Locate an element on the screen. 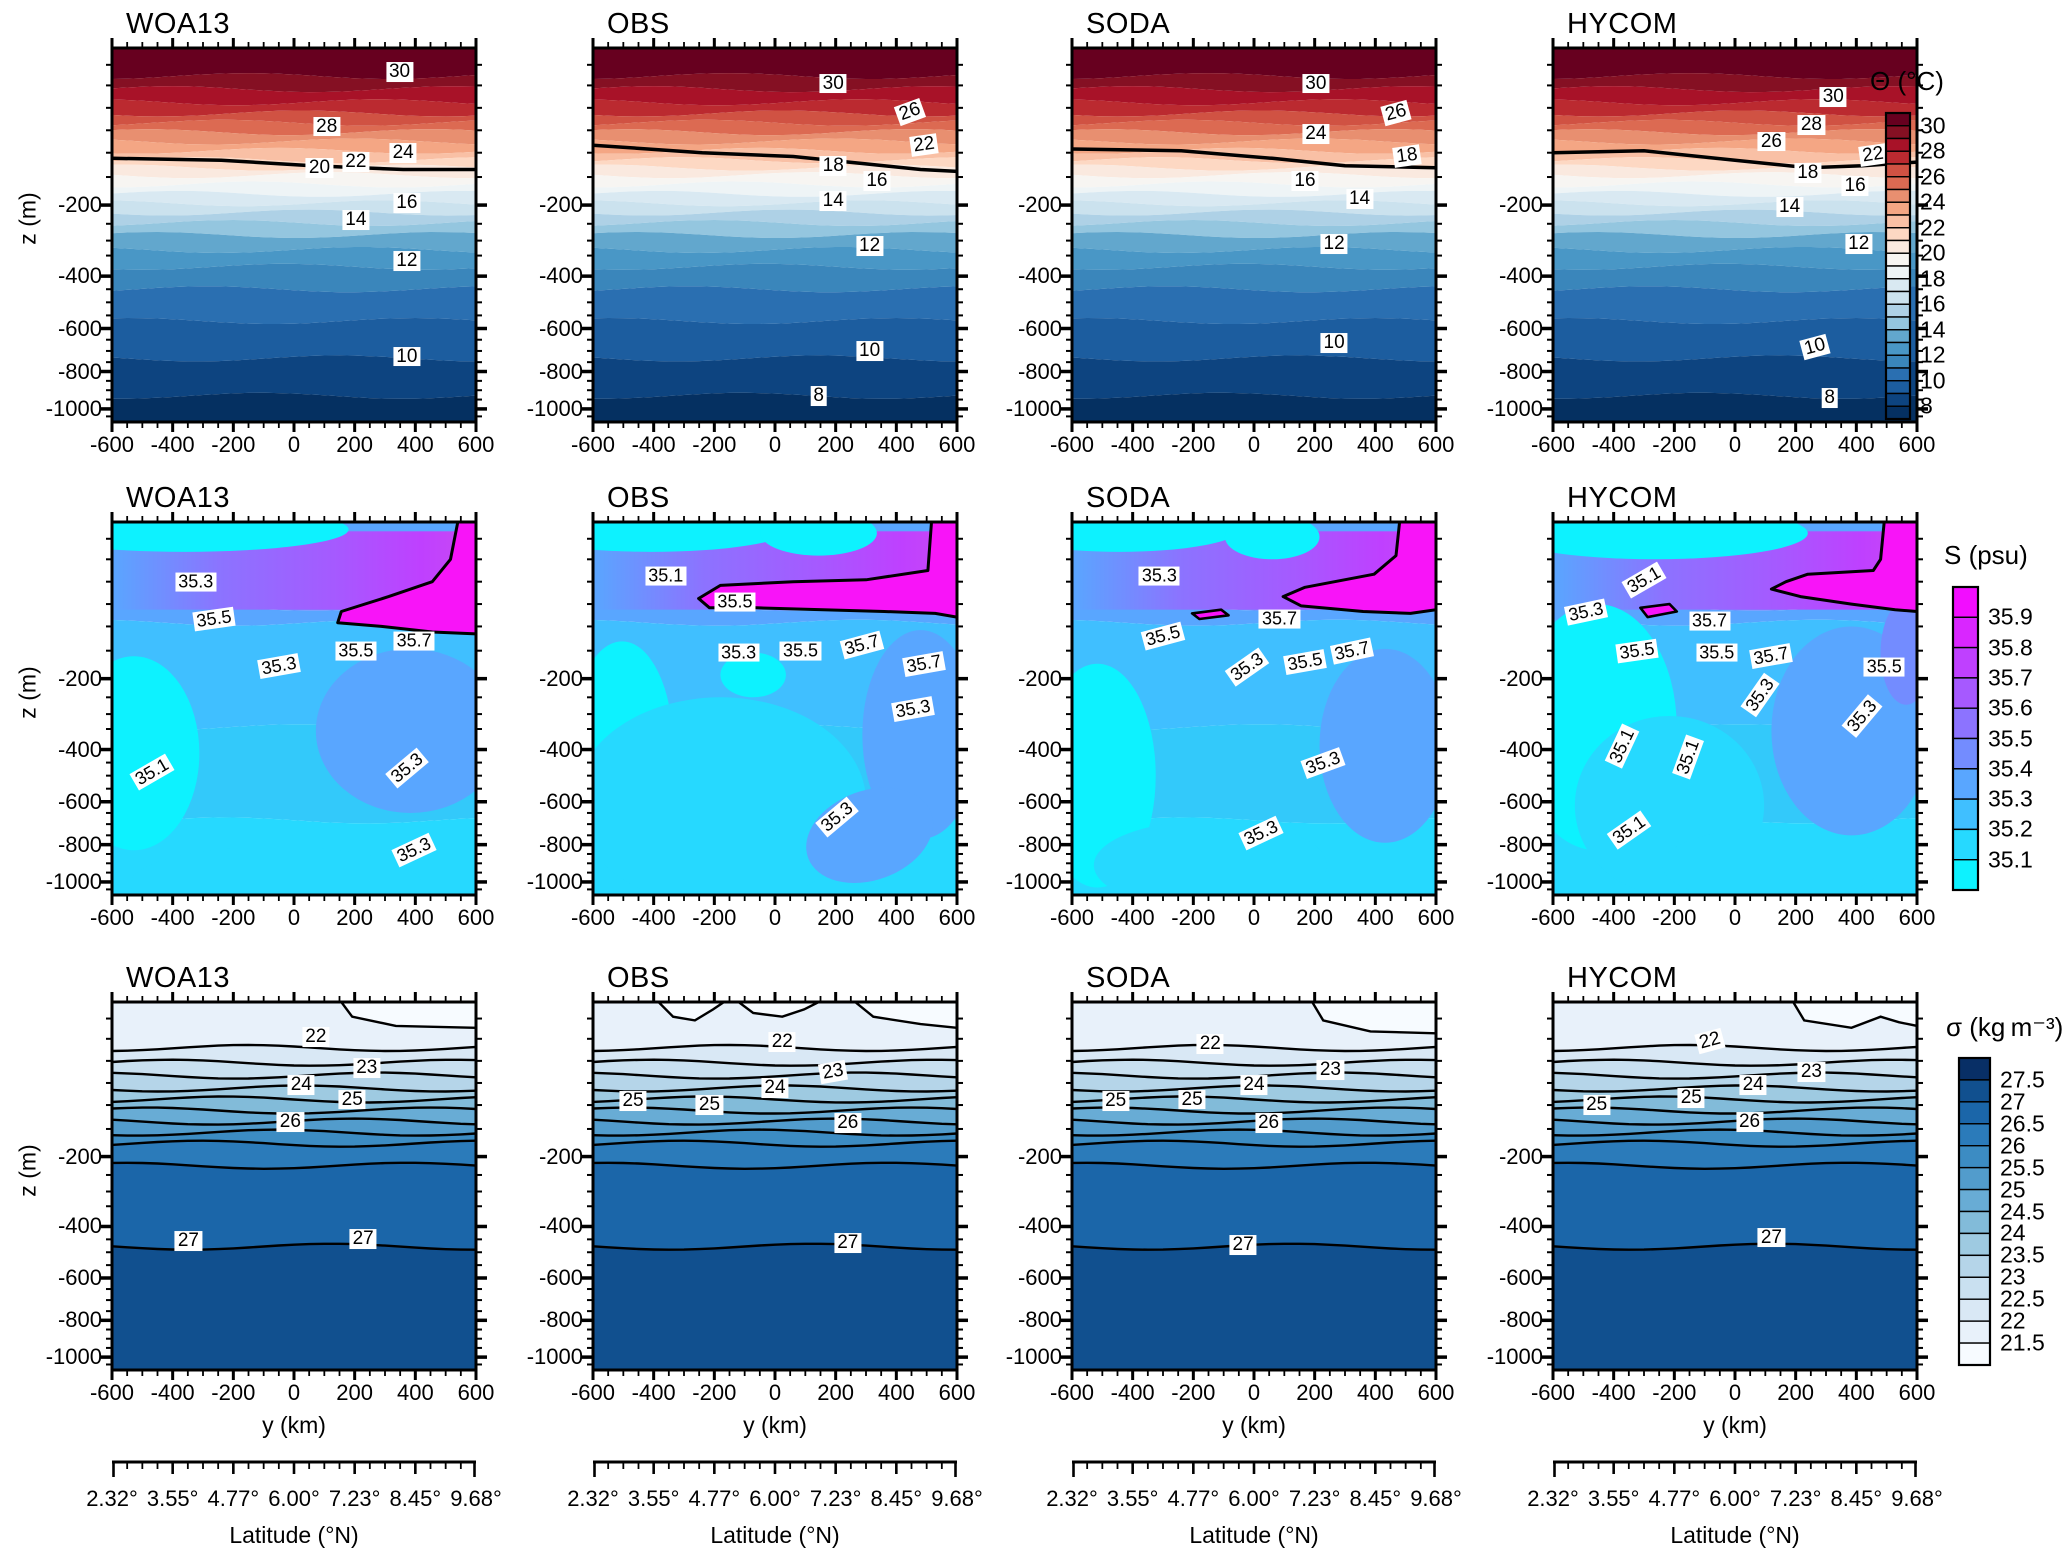 This screenshot has width=2067, height=1565. contour-label-layer: 35.1 35.5 35.3 35.5 35.7 35.7 35.3 35.3 is located at coordinates (775, 708).